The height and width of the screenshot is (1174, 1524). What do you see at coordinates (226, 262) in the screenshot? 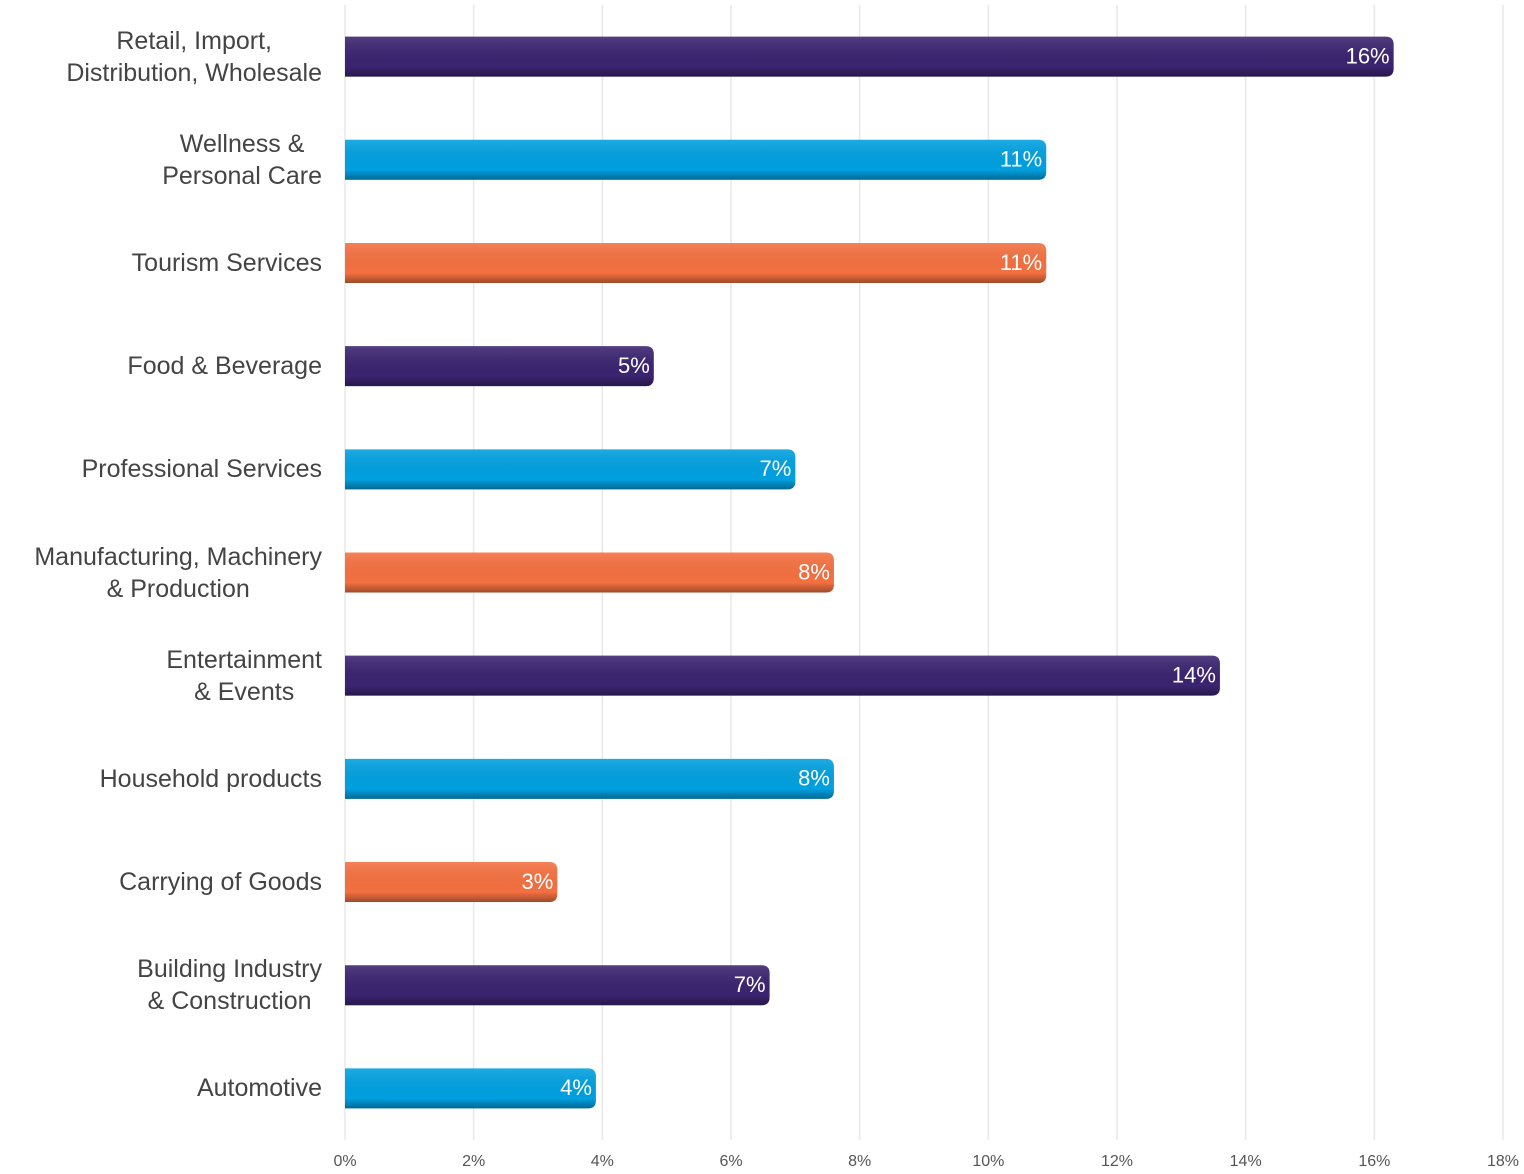
I see `category-label: Tourism Services` at bounding box center [226, 262].